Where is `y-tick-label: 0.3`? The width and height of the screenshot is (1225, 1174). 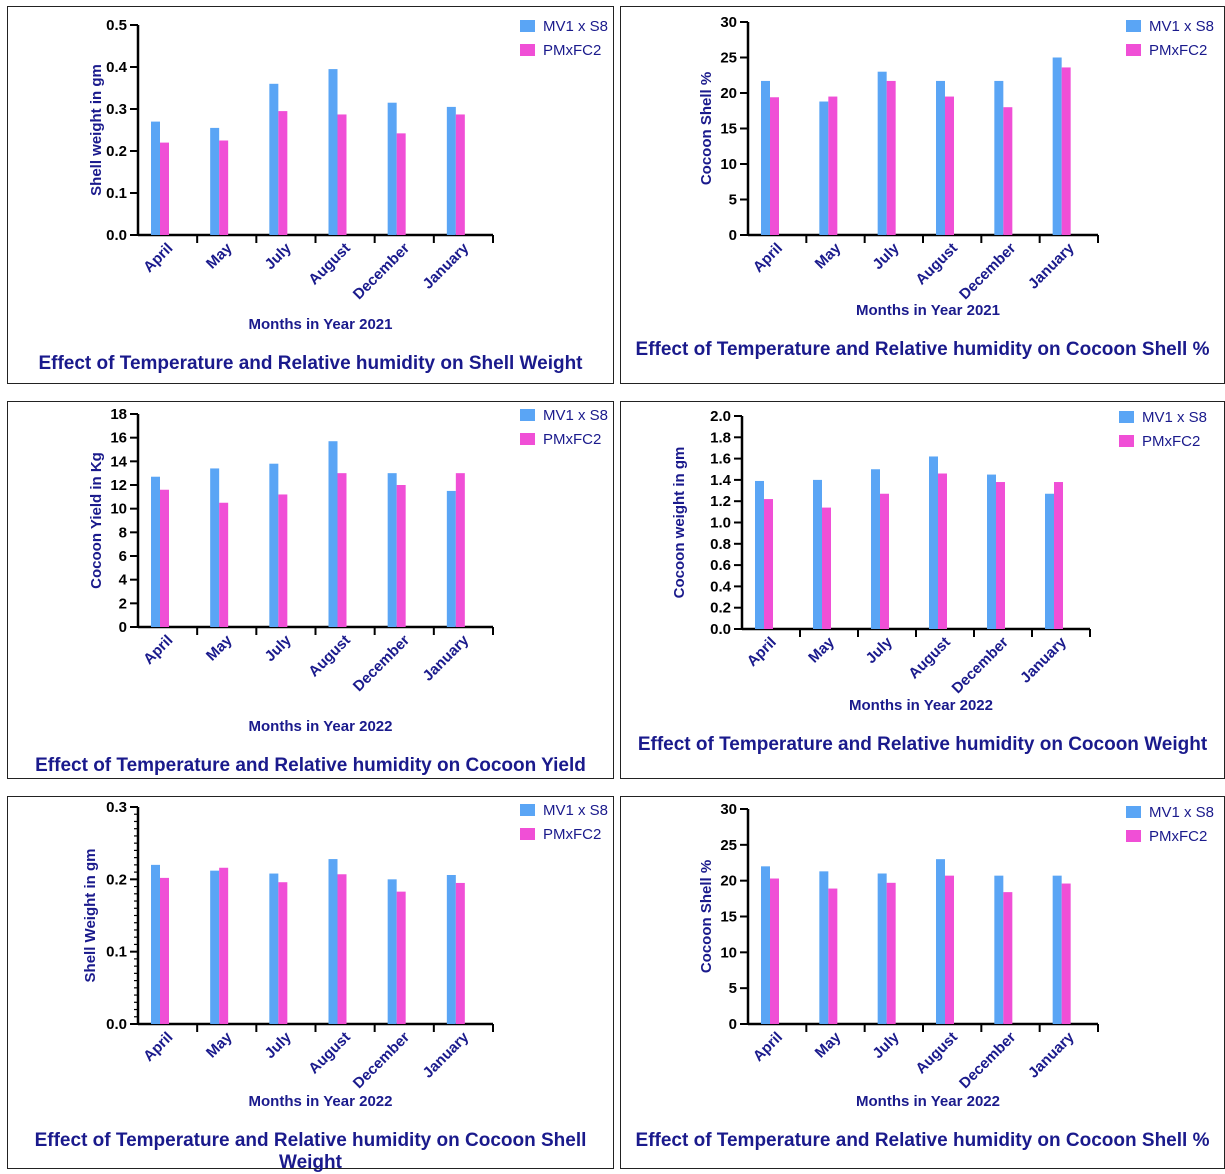 y-tick-label: 0.3 is located at coordinates (116, 807).